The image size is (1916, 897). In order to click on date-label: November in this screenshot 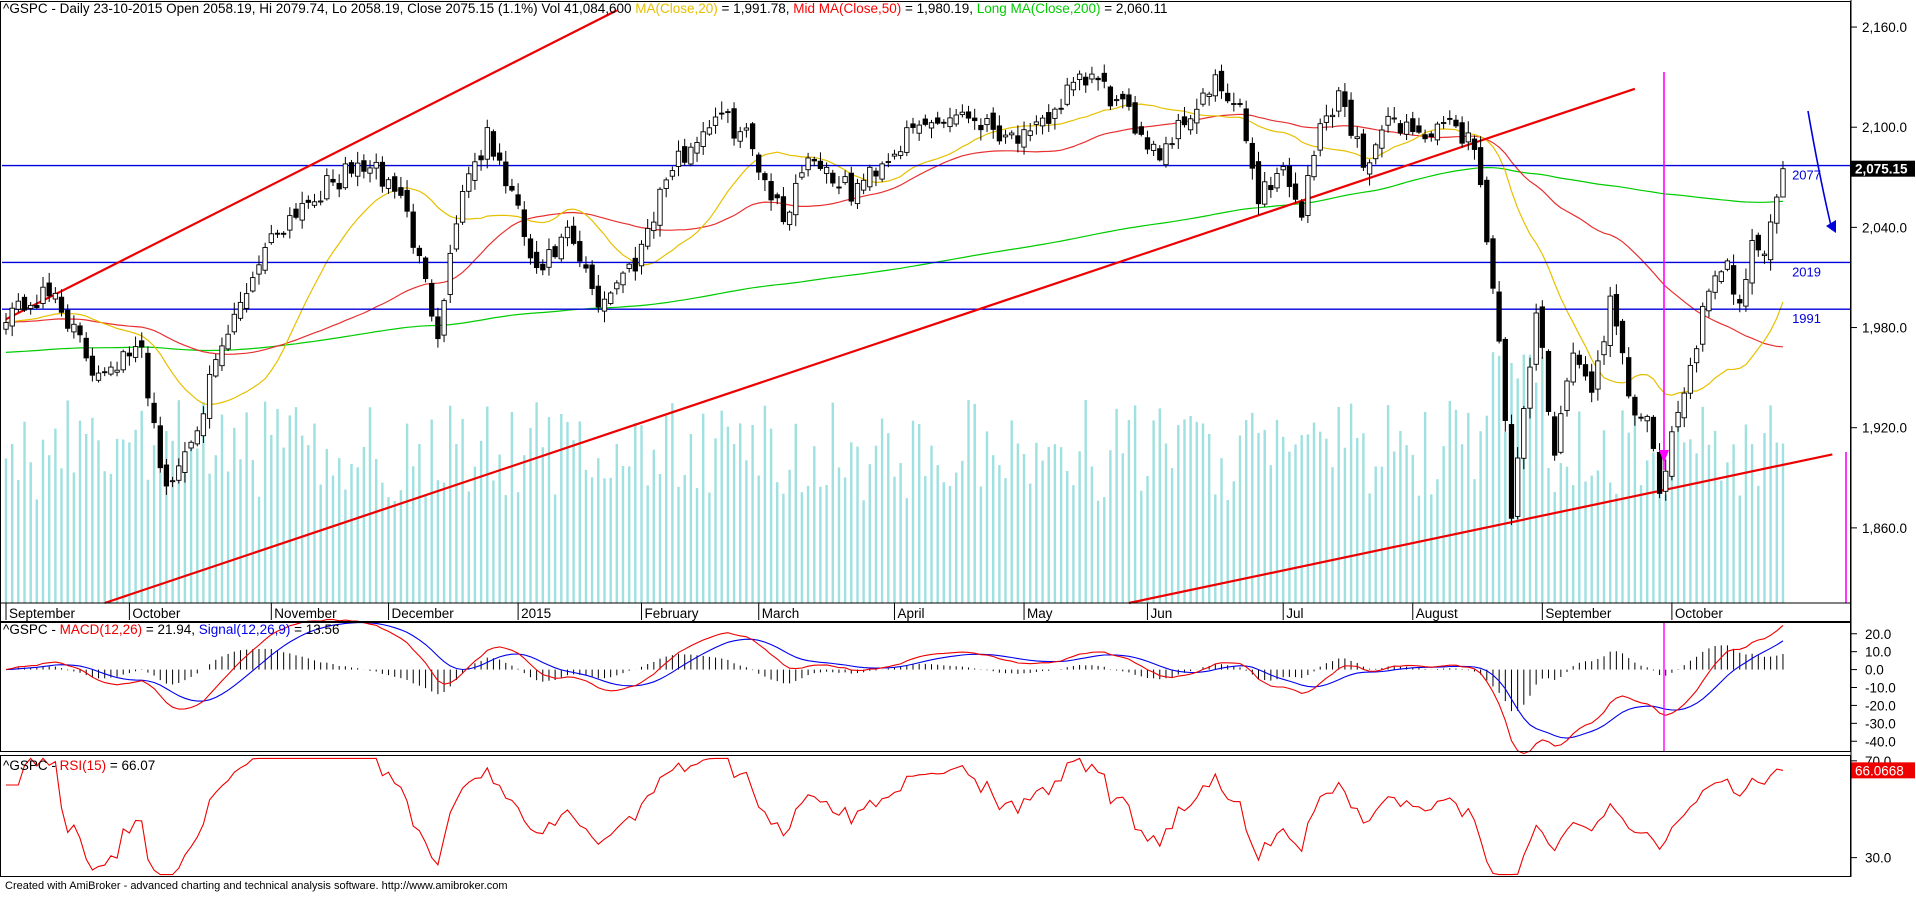, I will do `click(305, 613)`.